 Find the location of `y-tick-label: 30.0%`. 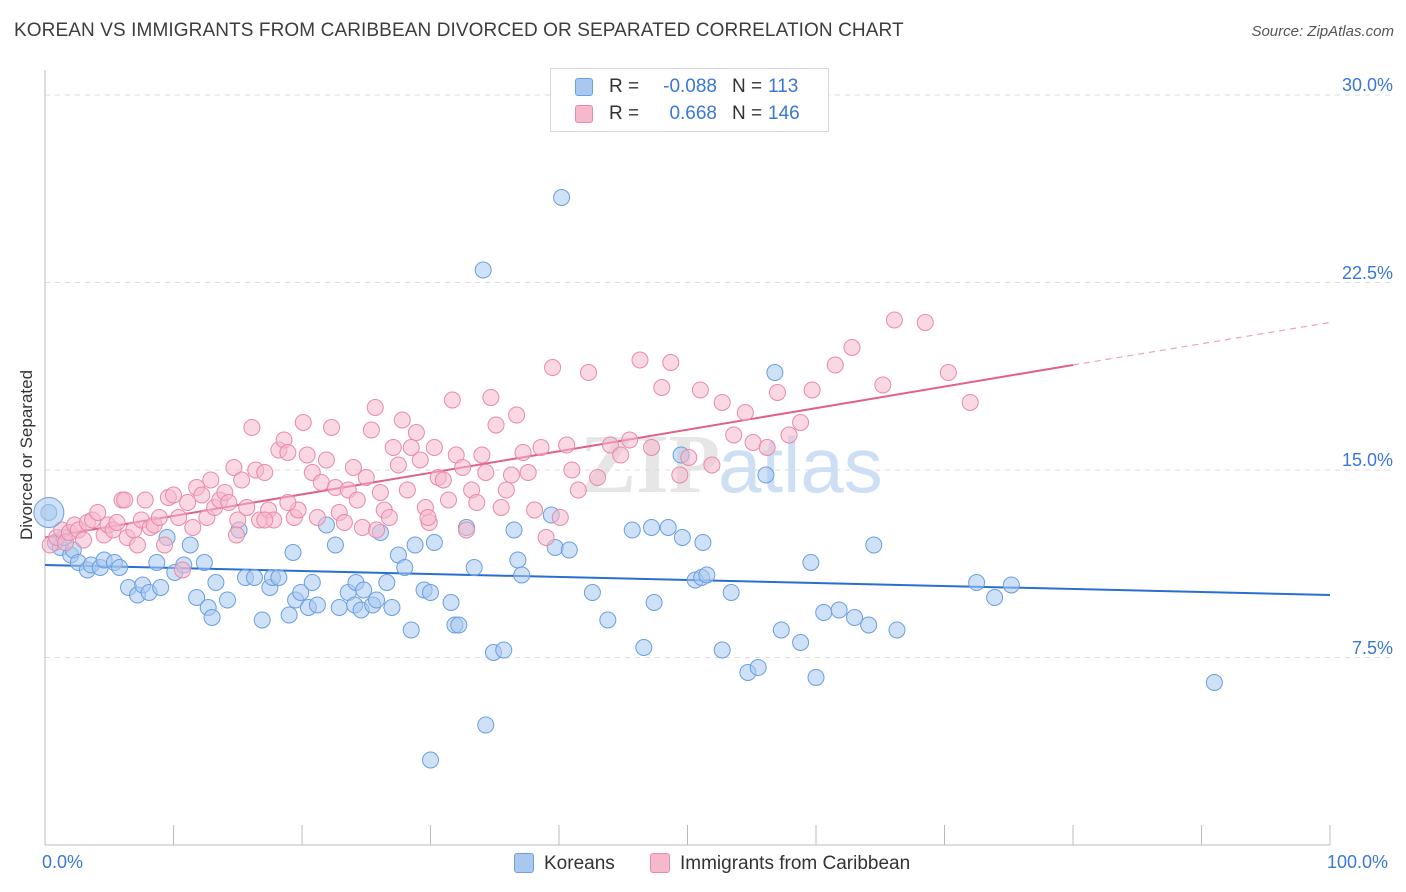

y-tick-label: 30.0% is located at coordinates (1367, 85).